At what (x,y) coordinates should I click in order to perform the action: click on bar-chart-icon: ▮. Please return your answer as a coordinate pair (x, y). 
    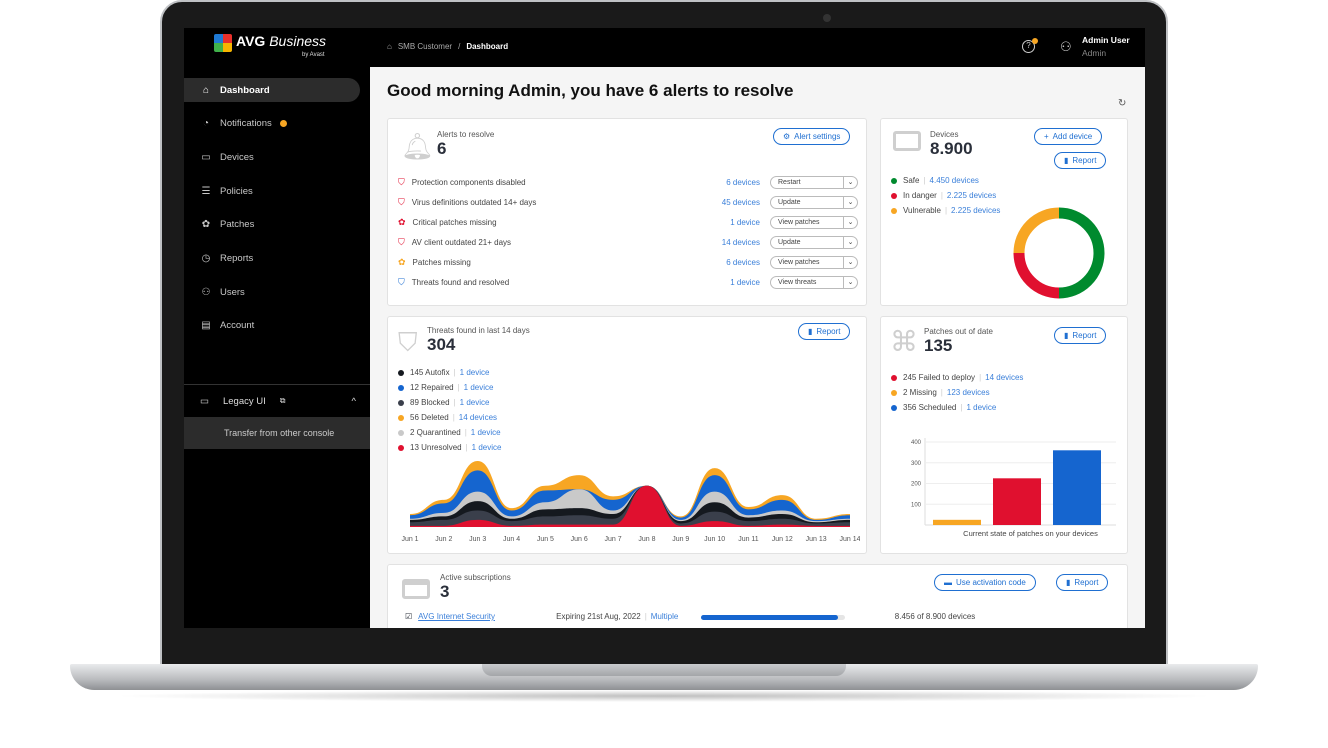
    Looking at the image, I should click on (1066, 335).